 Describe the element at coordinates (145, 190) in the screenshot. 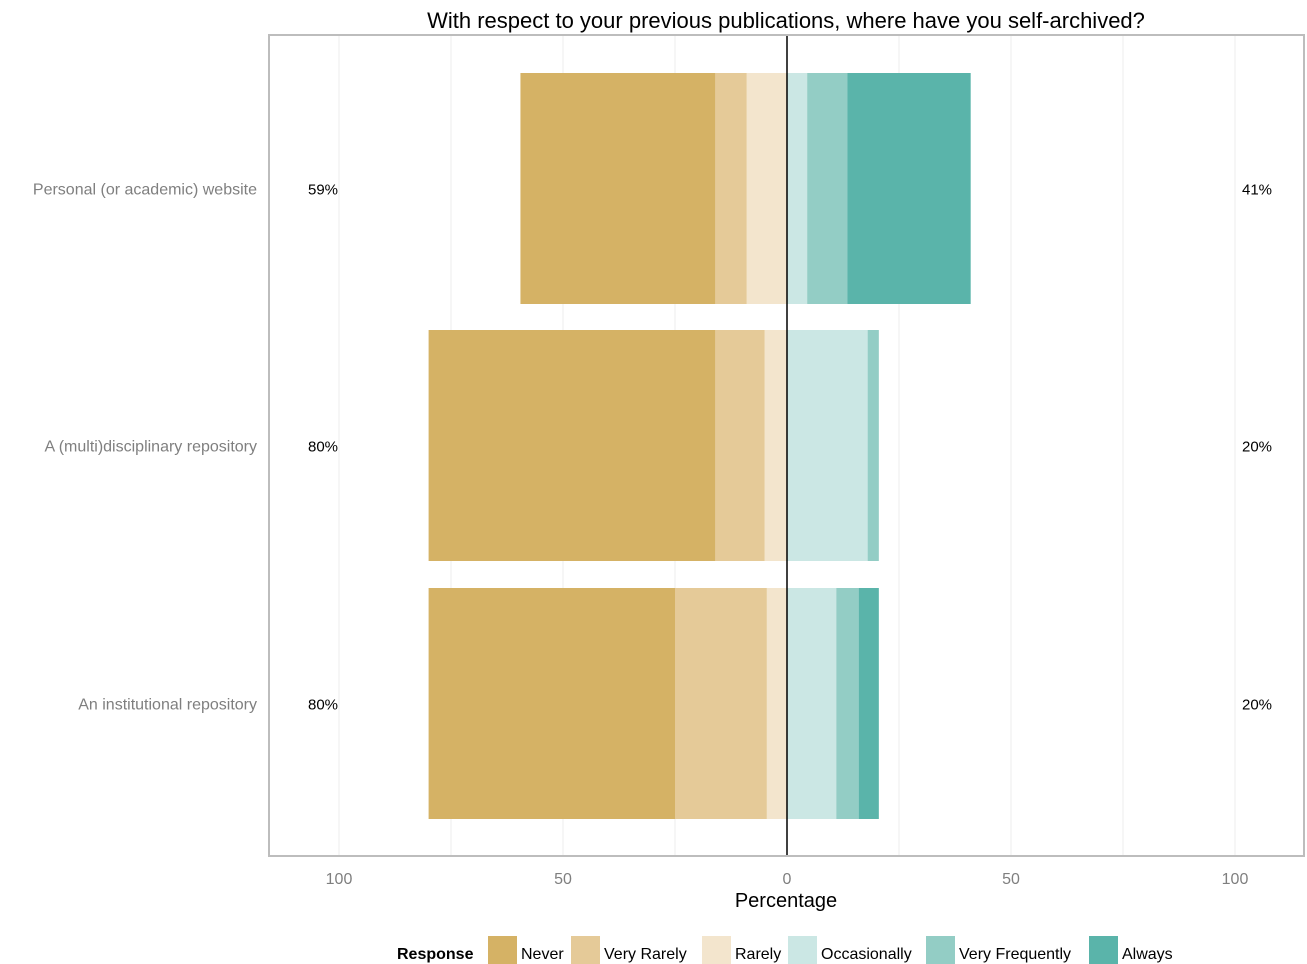

I see `category-label: Personal (or academic) website` at that location.